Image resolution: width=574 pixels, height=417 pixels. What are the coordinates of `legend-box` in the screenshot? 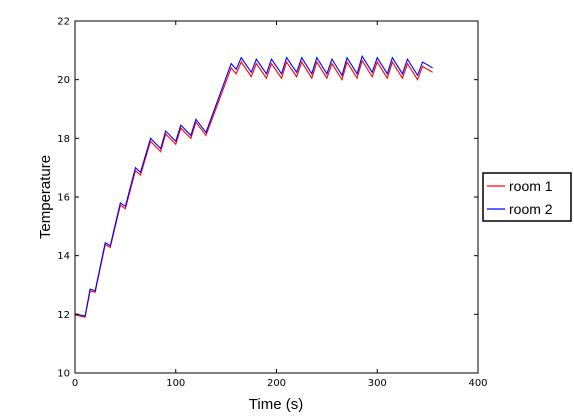 It's located at (527, 197).